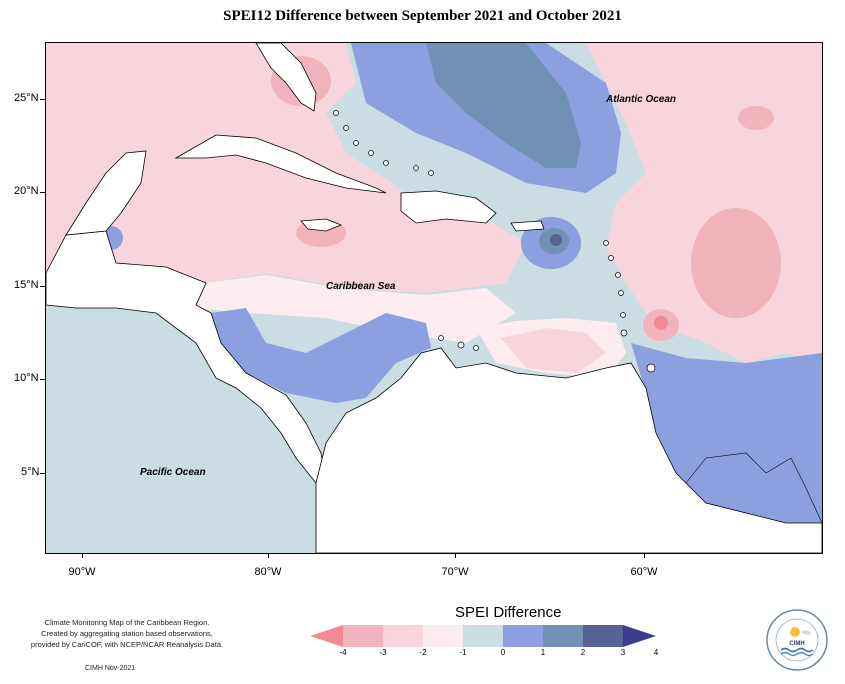 The width and height of the screenshot is (845, 684). What do you see at coordinates (82, 572) in the screenshot?
I see `lon-label-90: 90°W` at bounding box center [82, 572].